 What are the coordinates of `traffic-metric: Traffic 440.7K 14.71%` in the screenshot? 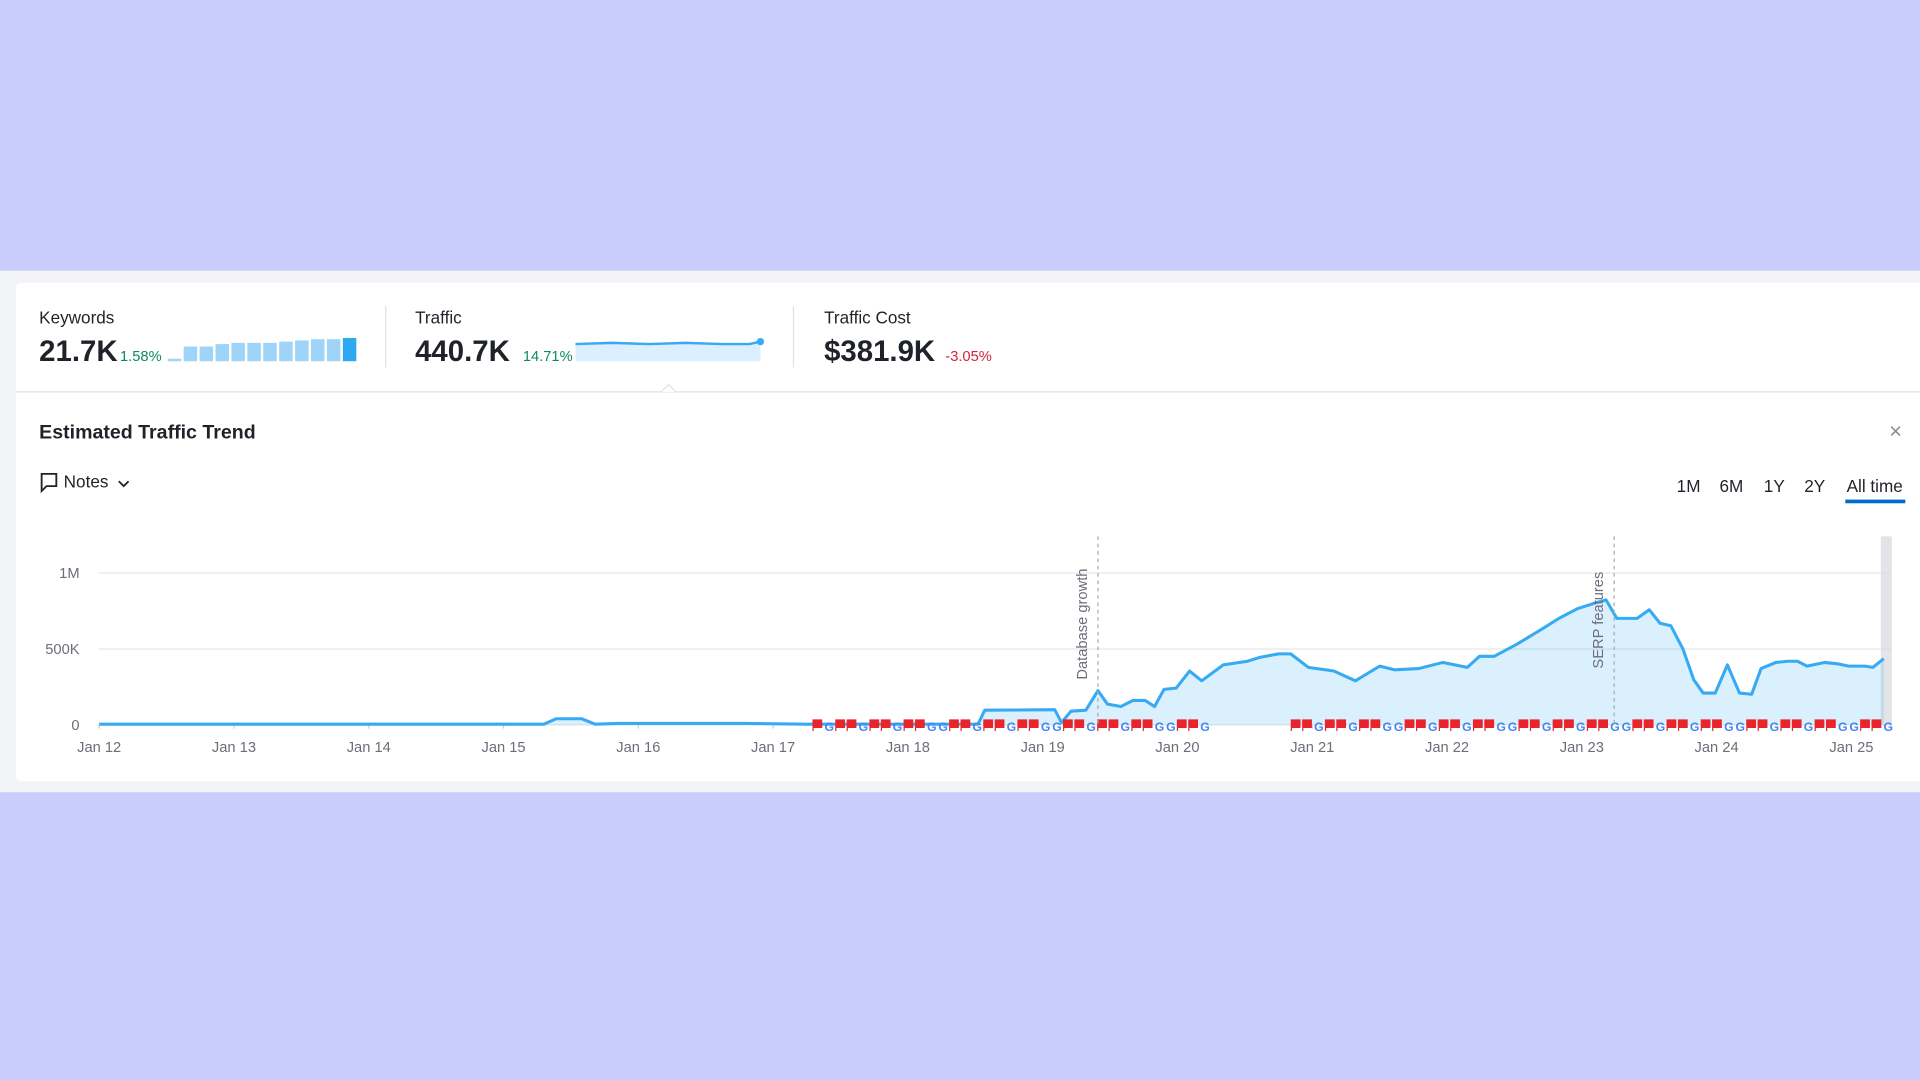 It's located at (590, 337).